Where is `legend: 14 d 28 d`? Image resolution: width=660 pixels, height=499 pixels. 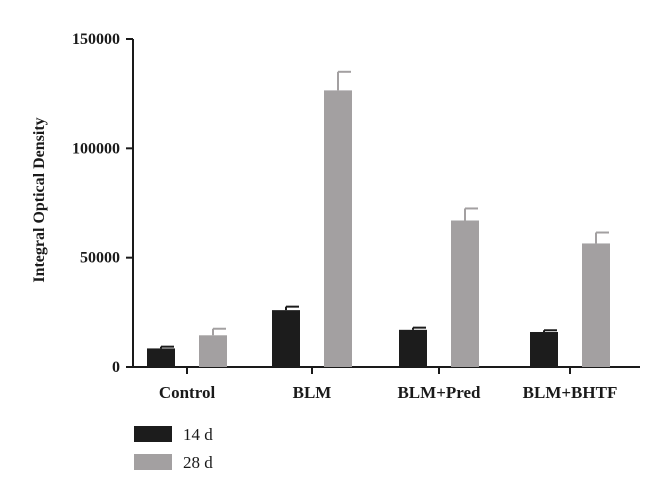
legend: 14 d 28 d is located at coordinates (173, 448).